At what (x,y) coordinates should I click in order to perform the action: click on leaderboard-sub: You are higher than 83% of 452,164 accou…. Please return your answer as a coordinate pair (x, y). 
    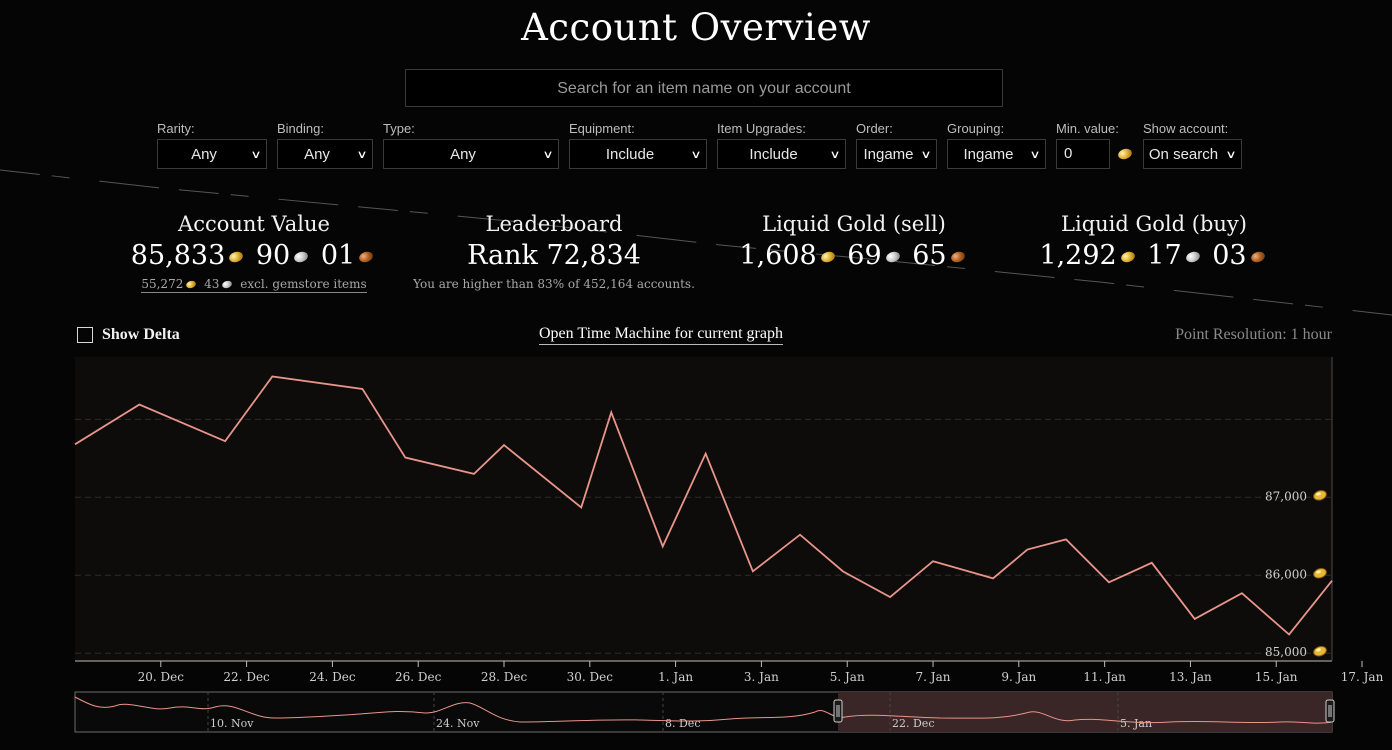
    Looking at the image, I should click on (554, 284).